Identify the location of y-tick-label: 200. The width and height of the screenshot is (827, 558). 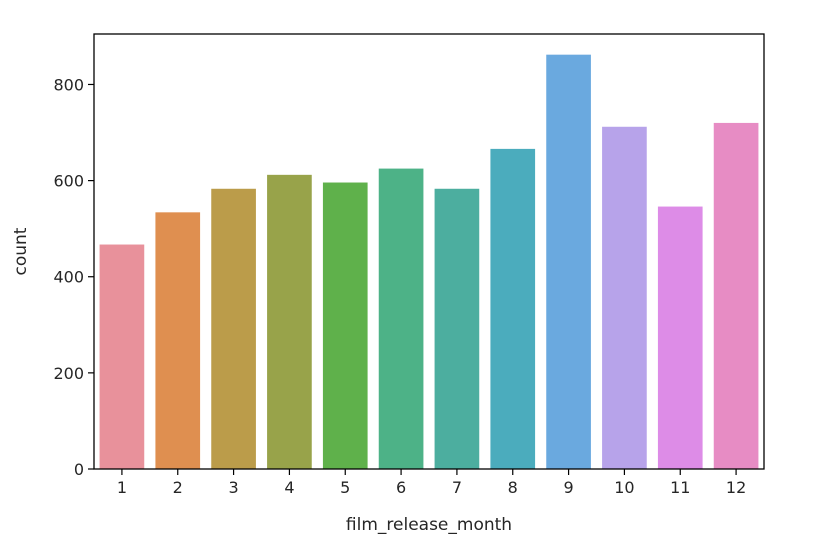
(68, 373).